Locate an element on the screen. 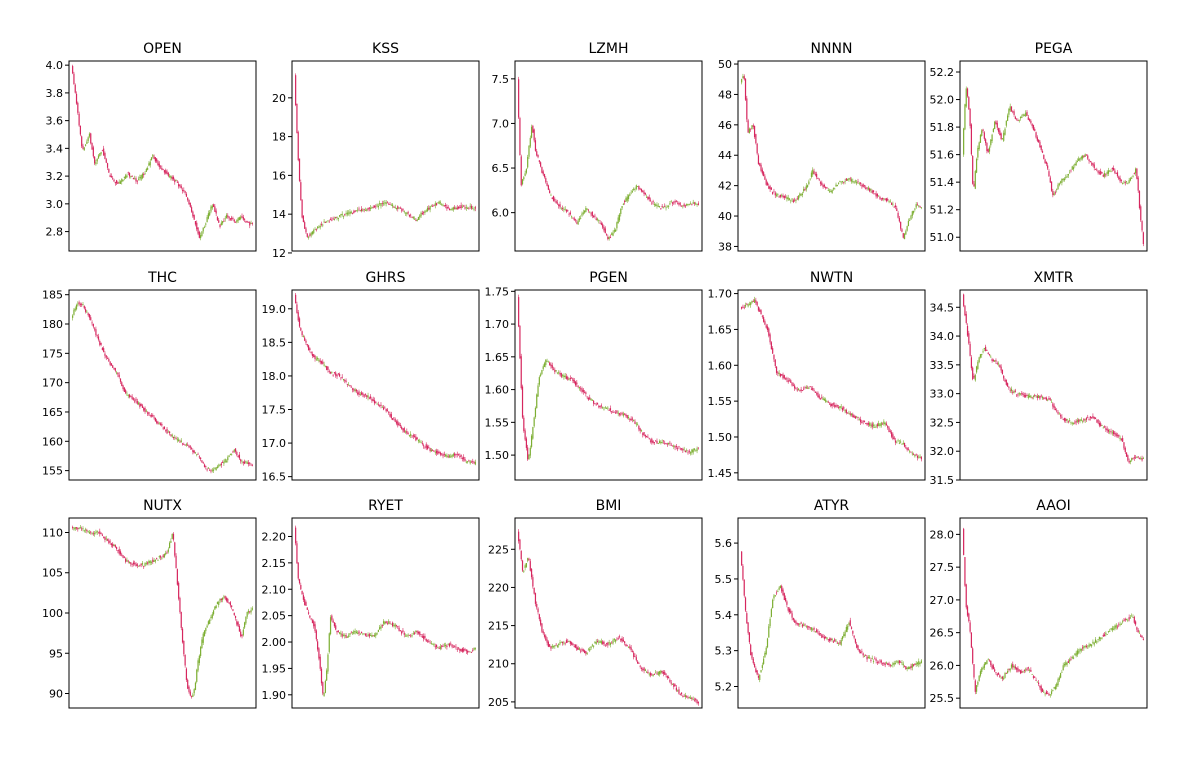 The image size is (1200, 766). y-tick-label: 42 is located at coordinates (725, 186).